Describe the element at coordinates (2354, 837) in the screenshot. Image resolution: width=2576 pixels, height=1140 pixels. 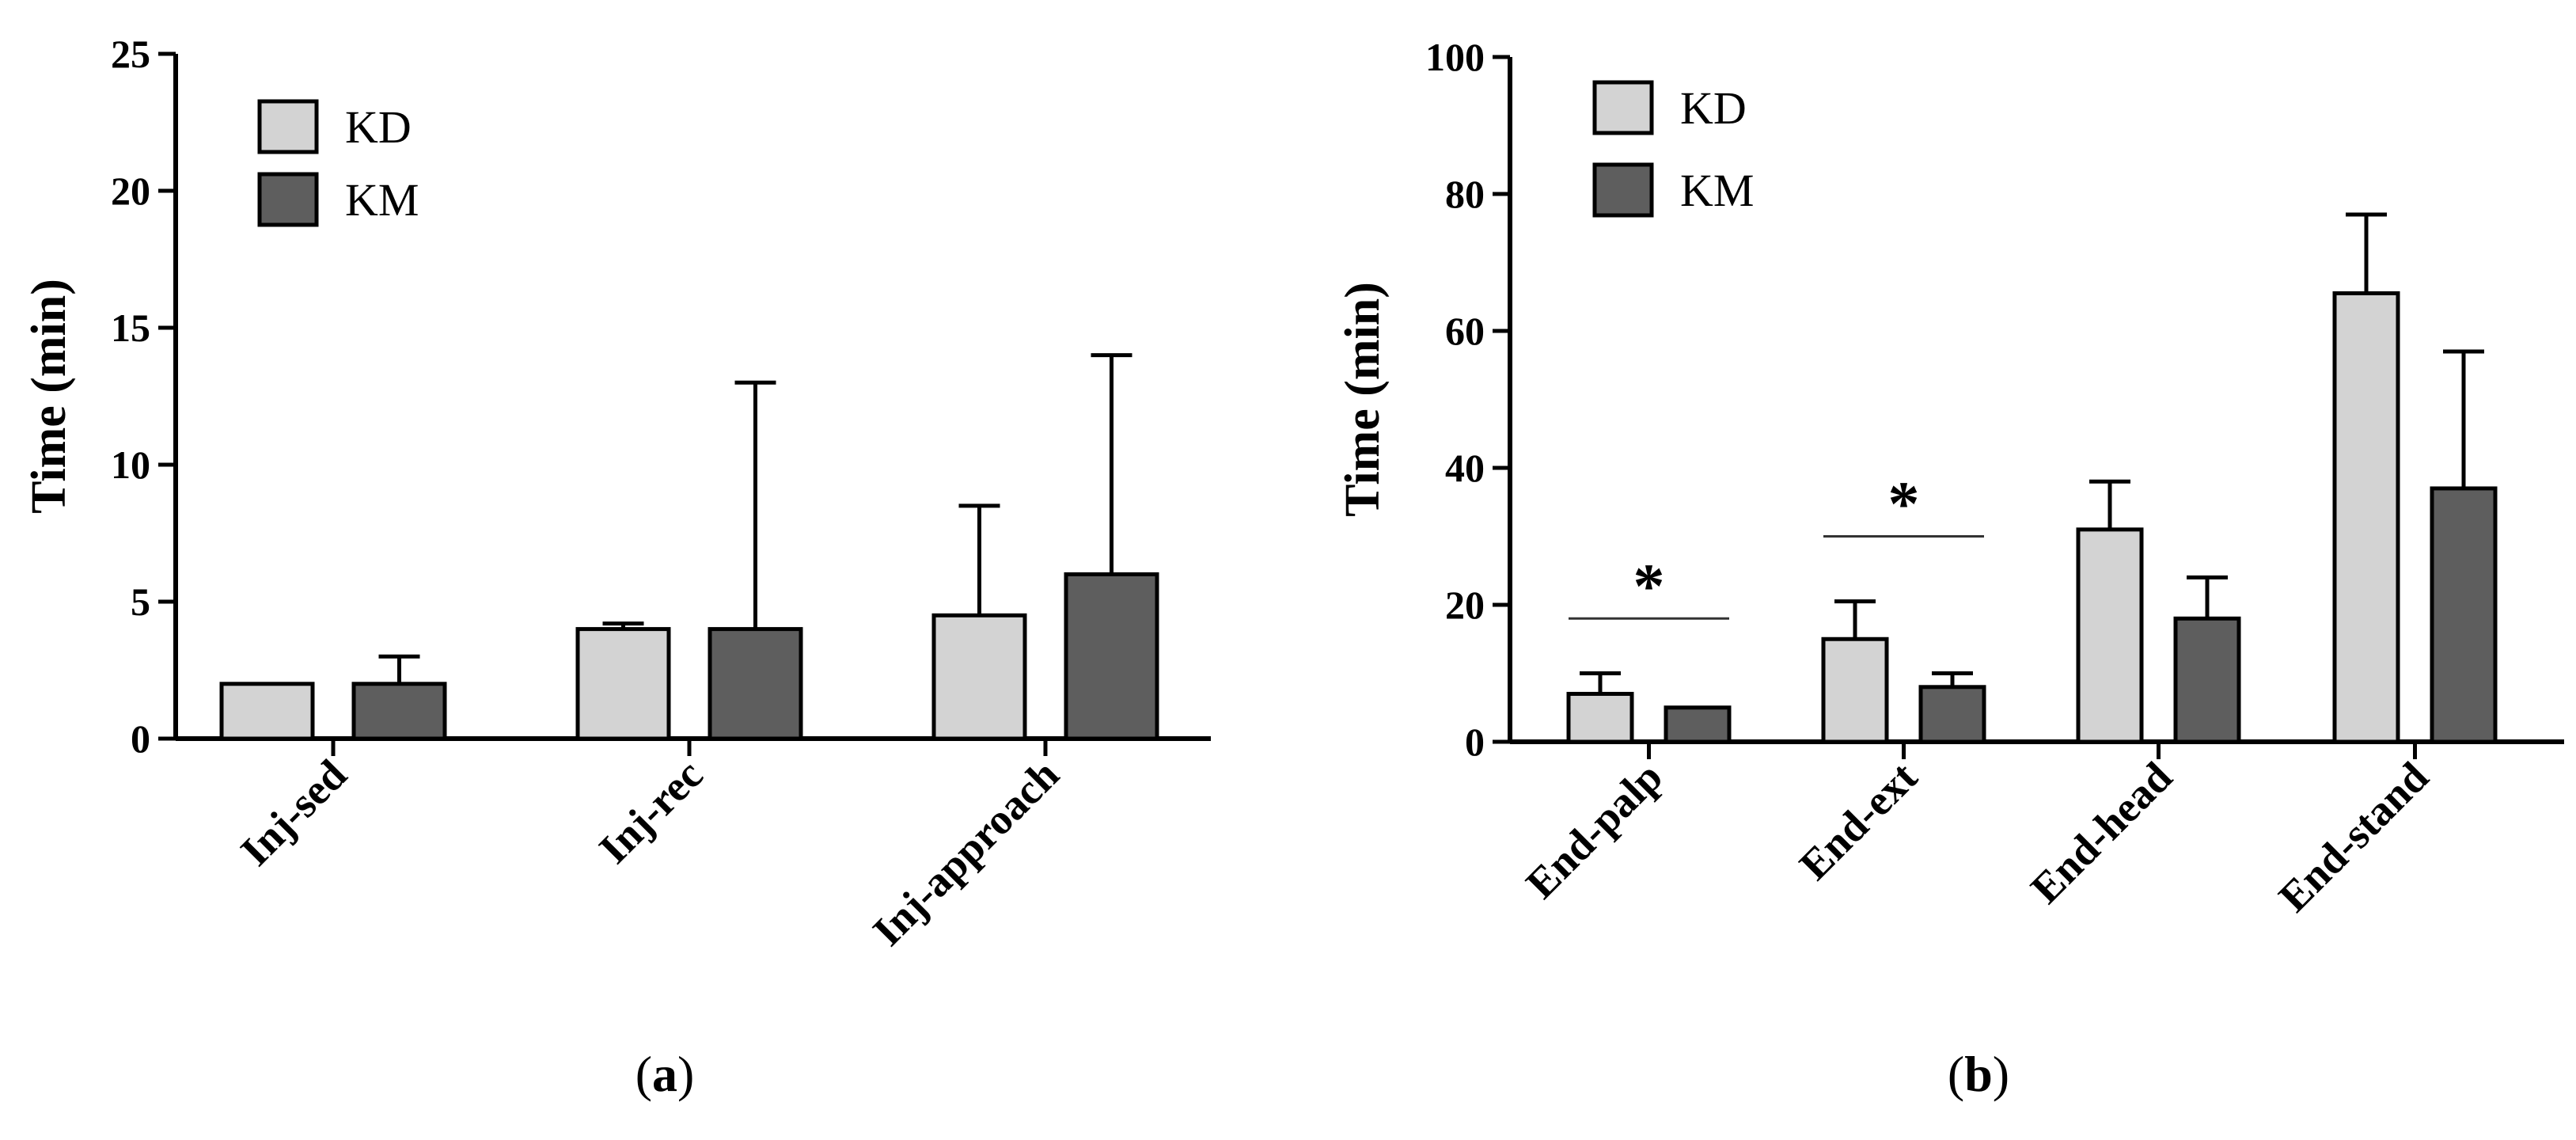
I see `x-tick-label: End-stand` at that location.